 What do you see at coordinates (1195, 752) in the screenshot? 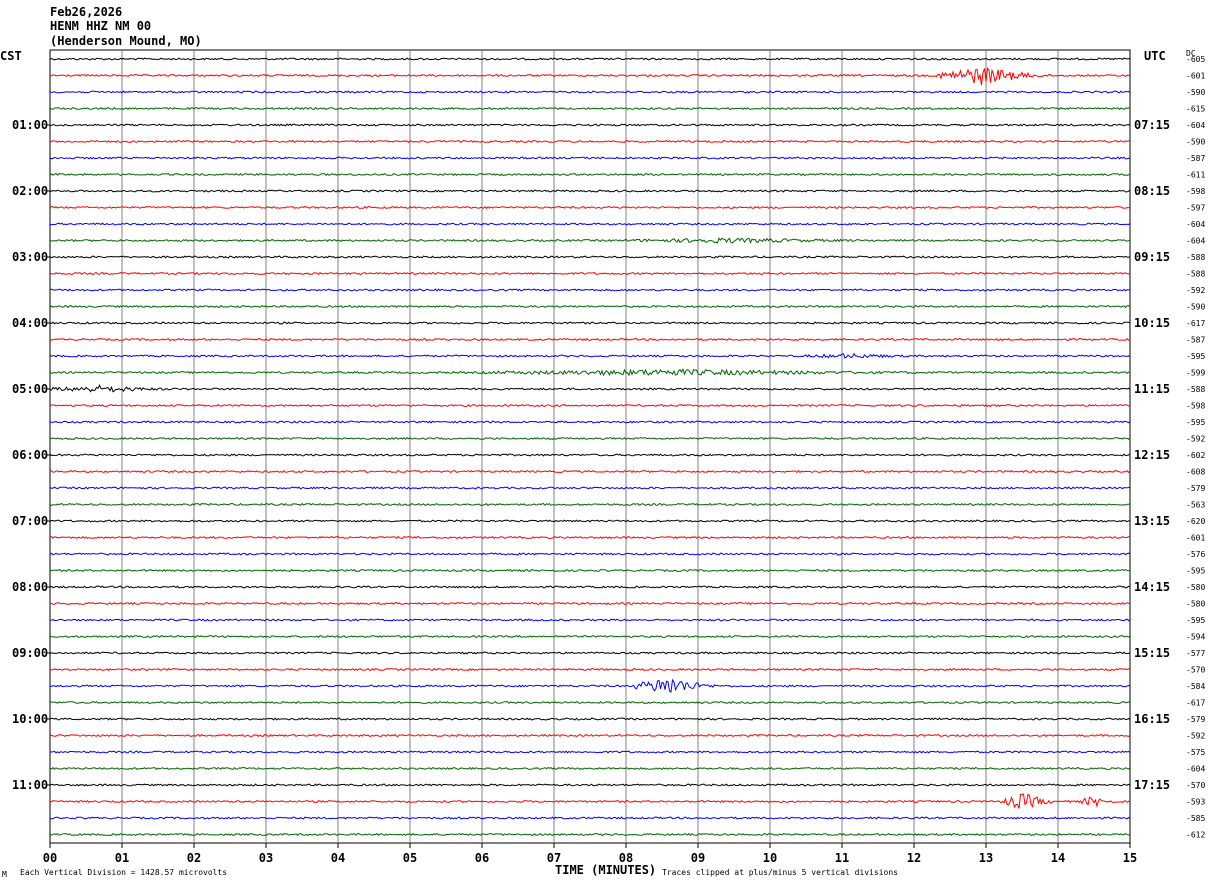
I see `dc-offset-label: -575` at bounding box center [1195, 752].